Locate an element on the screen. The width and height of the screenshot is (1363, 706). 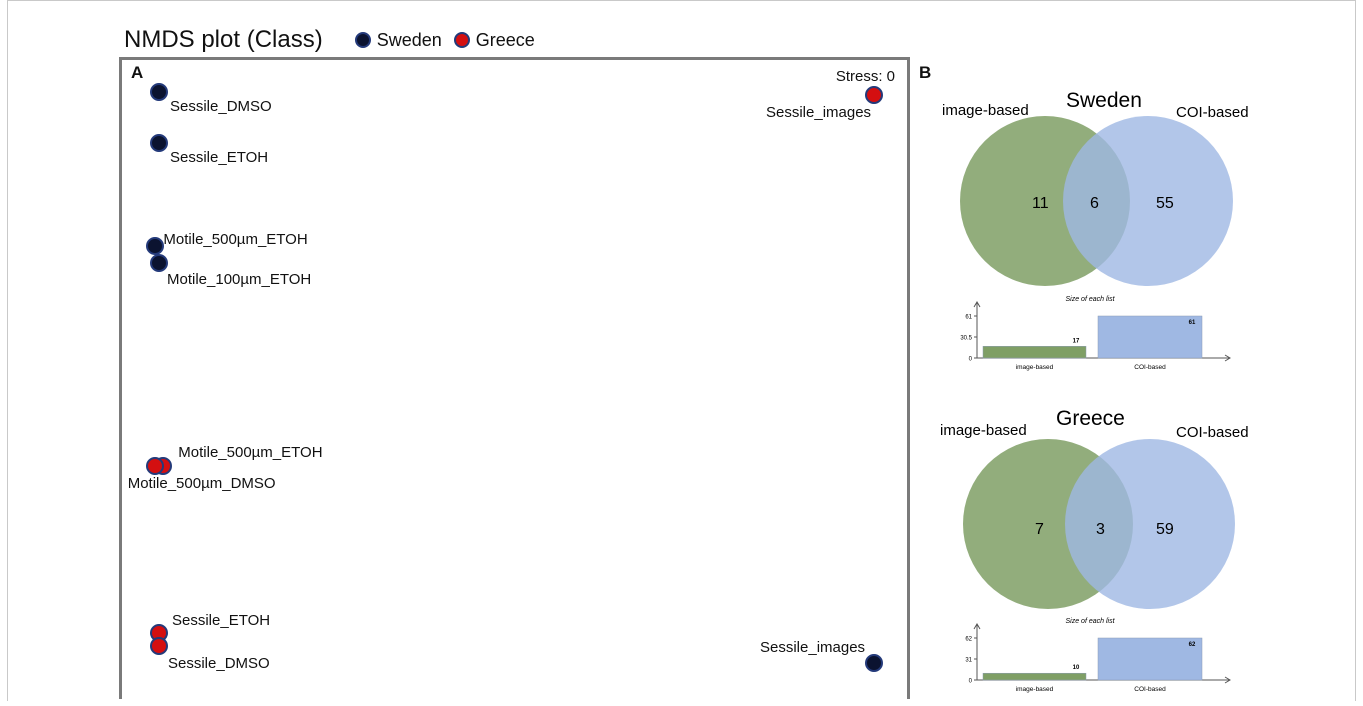
venn-sweden-right-label: COI-based is located at coordinates (1212, 112).